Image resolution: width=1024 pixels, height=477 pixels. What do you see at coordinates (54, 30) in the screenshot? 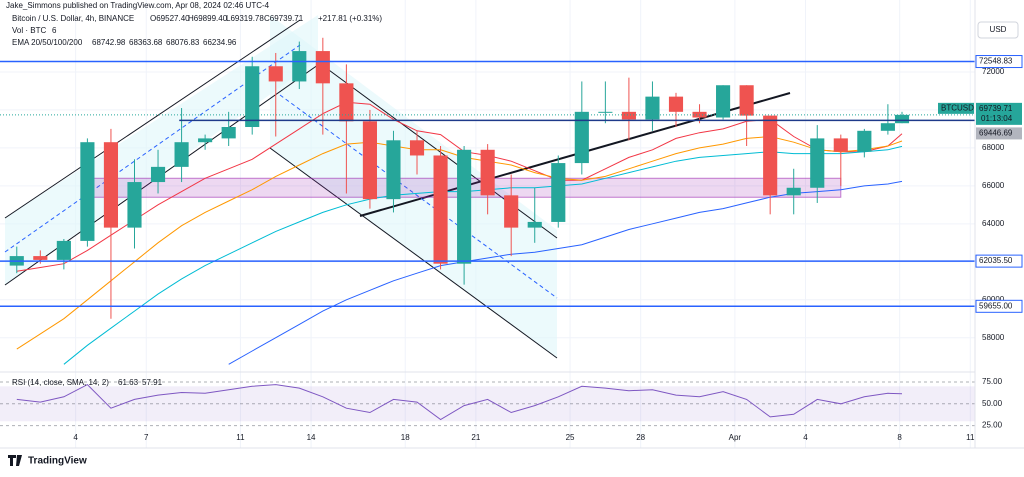
I see `volume-value: 6` at bounding box center [54, 30].